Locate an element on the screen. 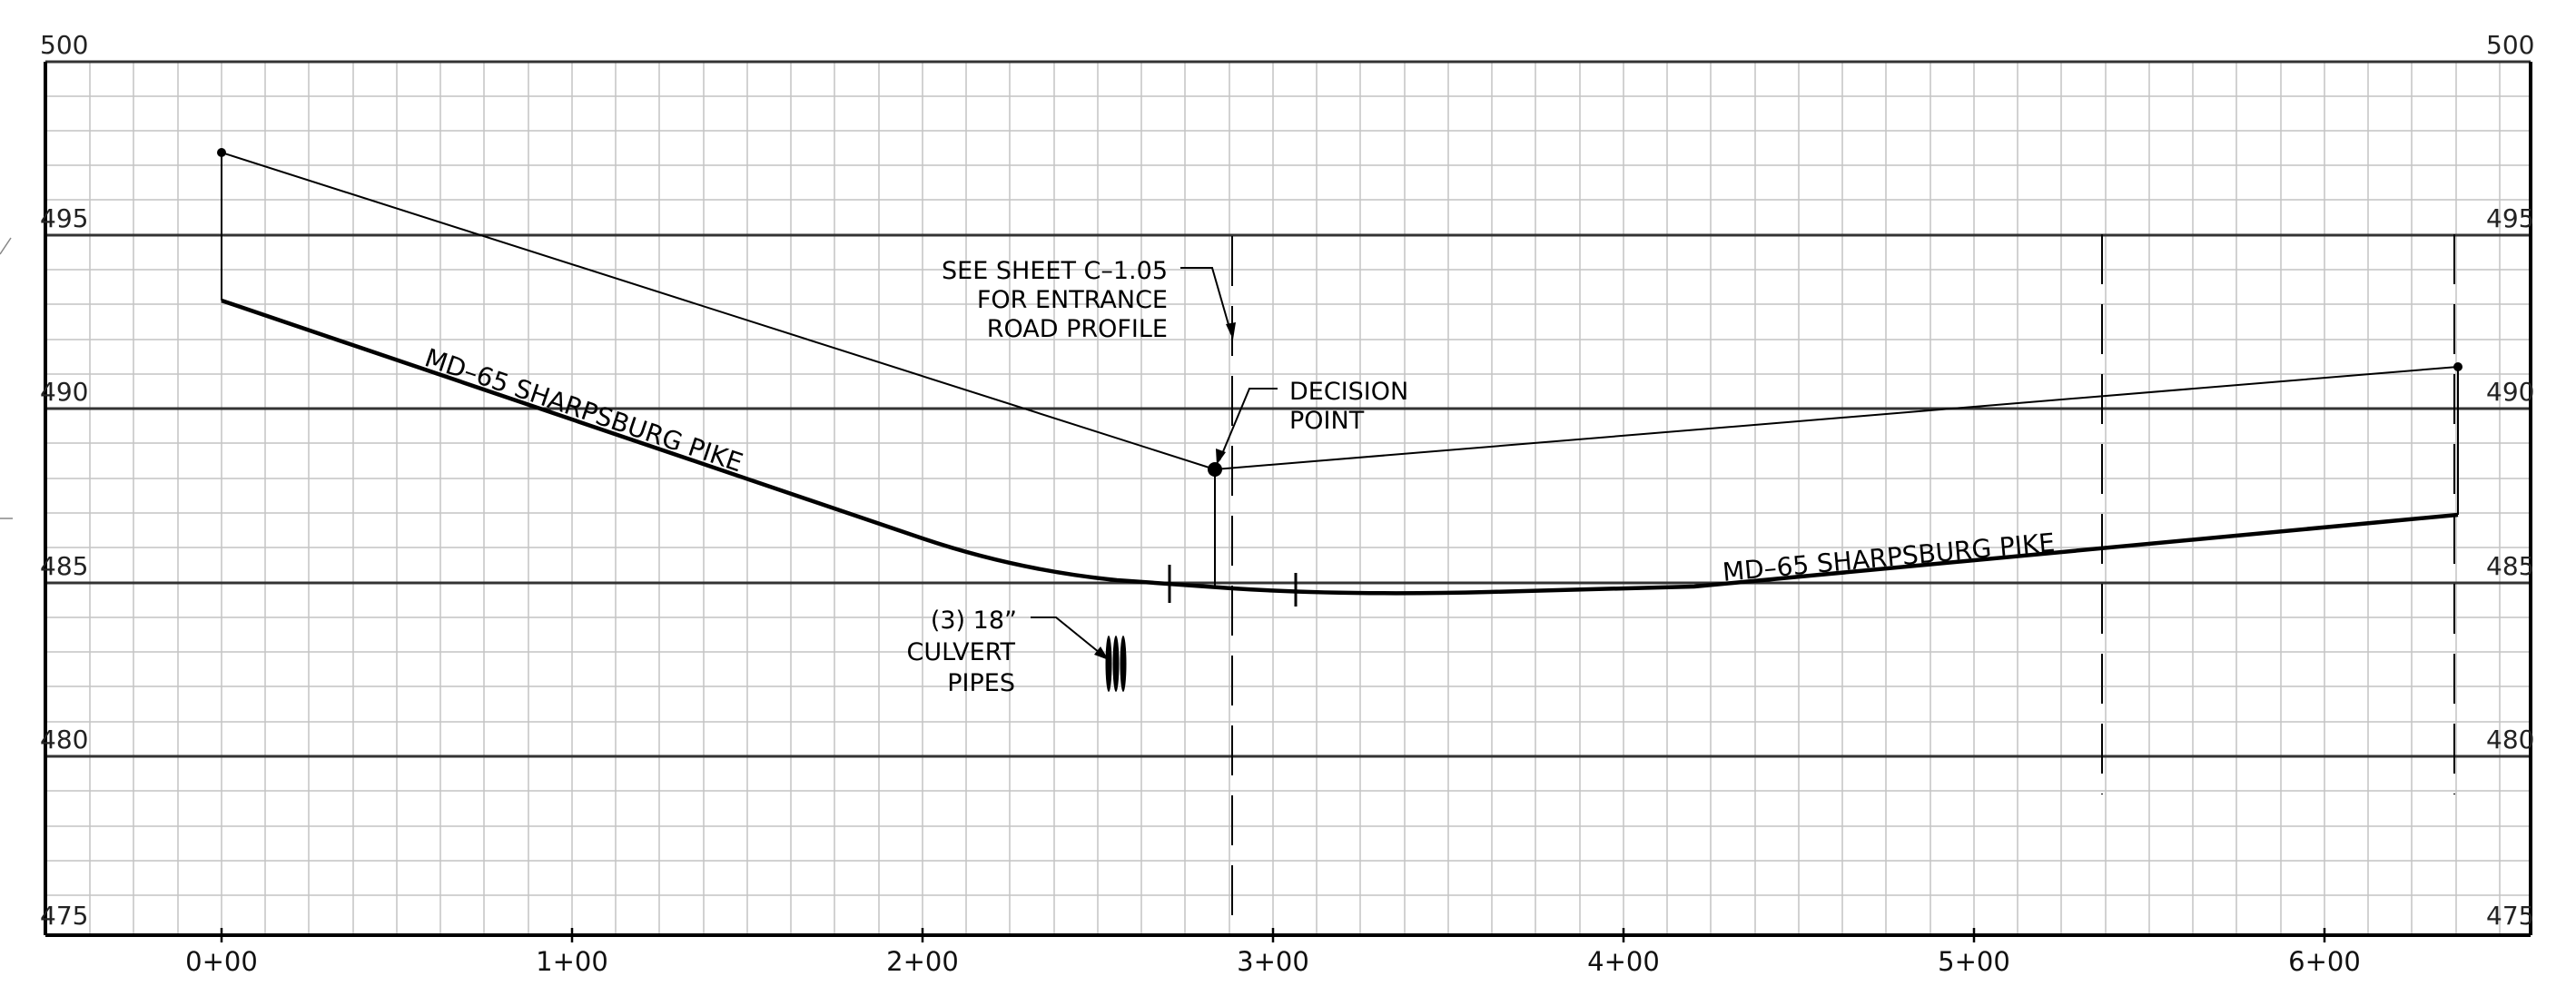 This screenshot has width=2576, height=1006. sight-line-start-point is located at coordinates (221, 153).